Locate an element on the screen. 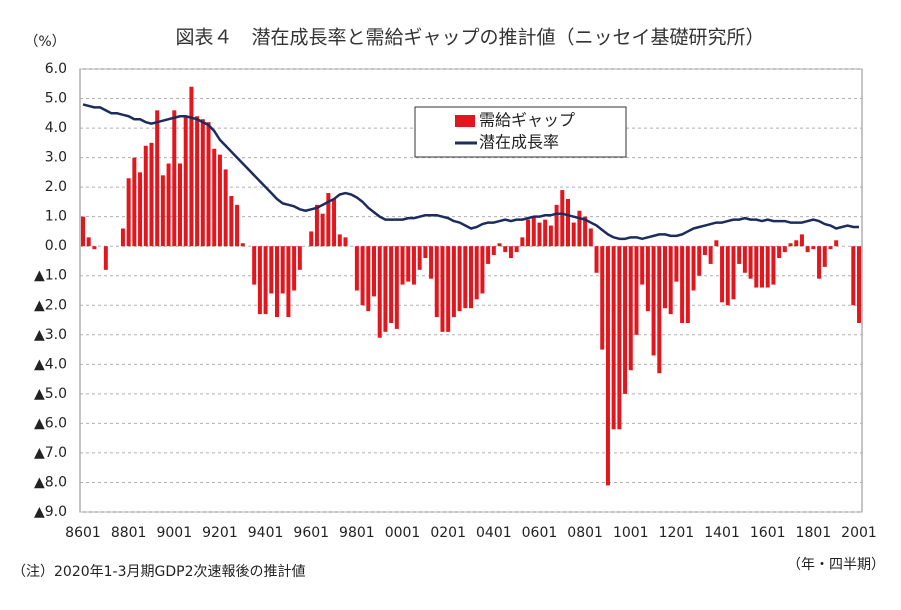  note: （注）2020年1-3月期GDP2次速報後の推計値 is located at coordinates (158, 572).